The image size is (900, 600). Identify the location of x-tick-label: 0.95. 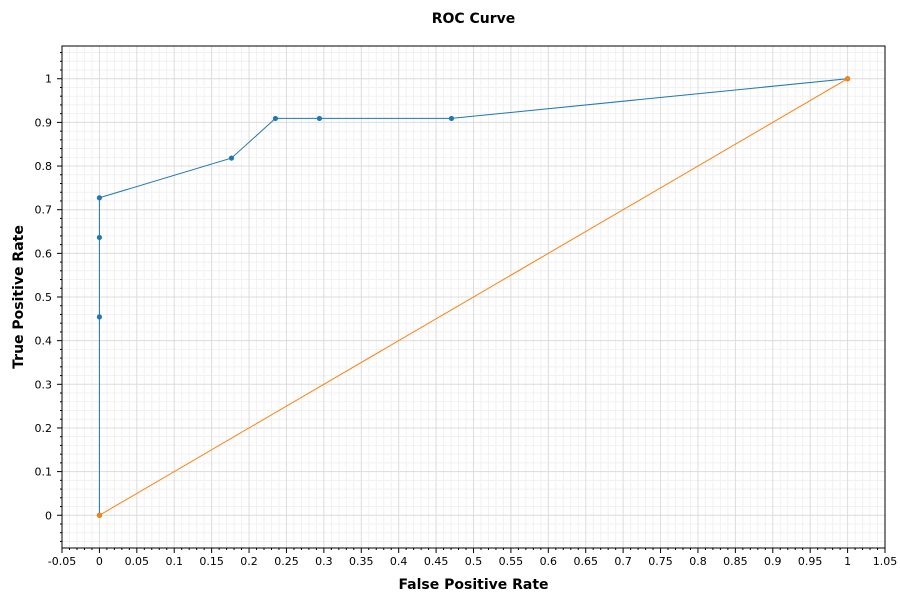
(810, 561).